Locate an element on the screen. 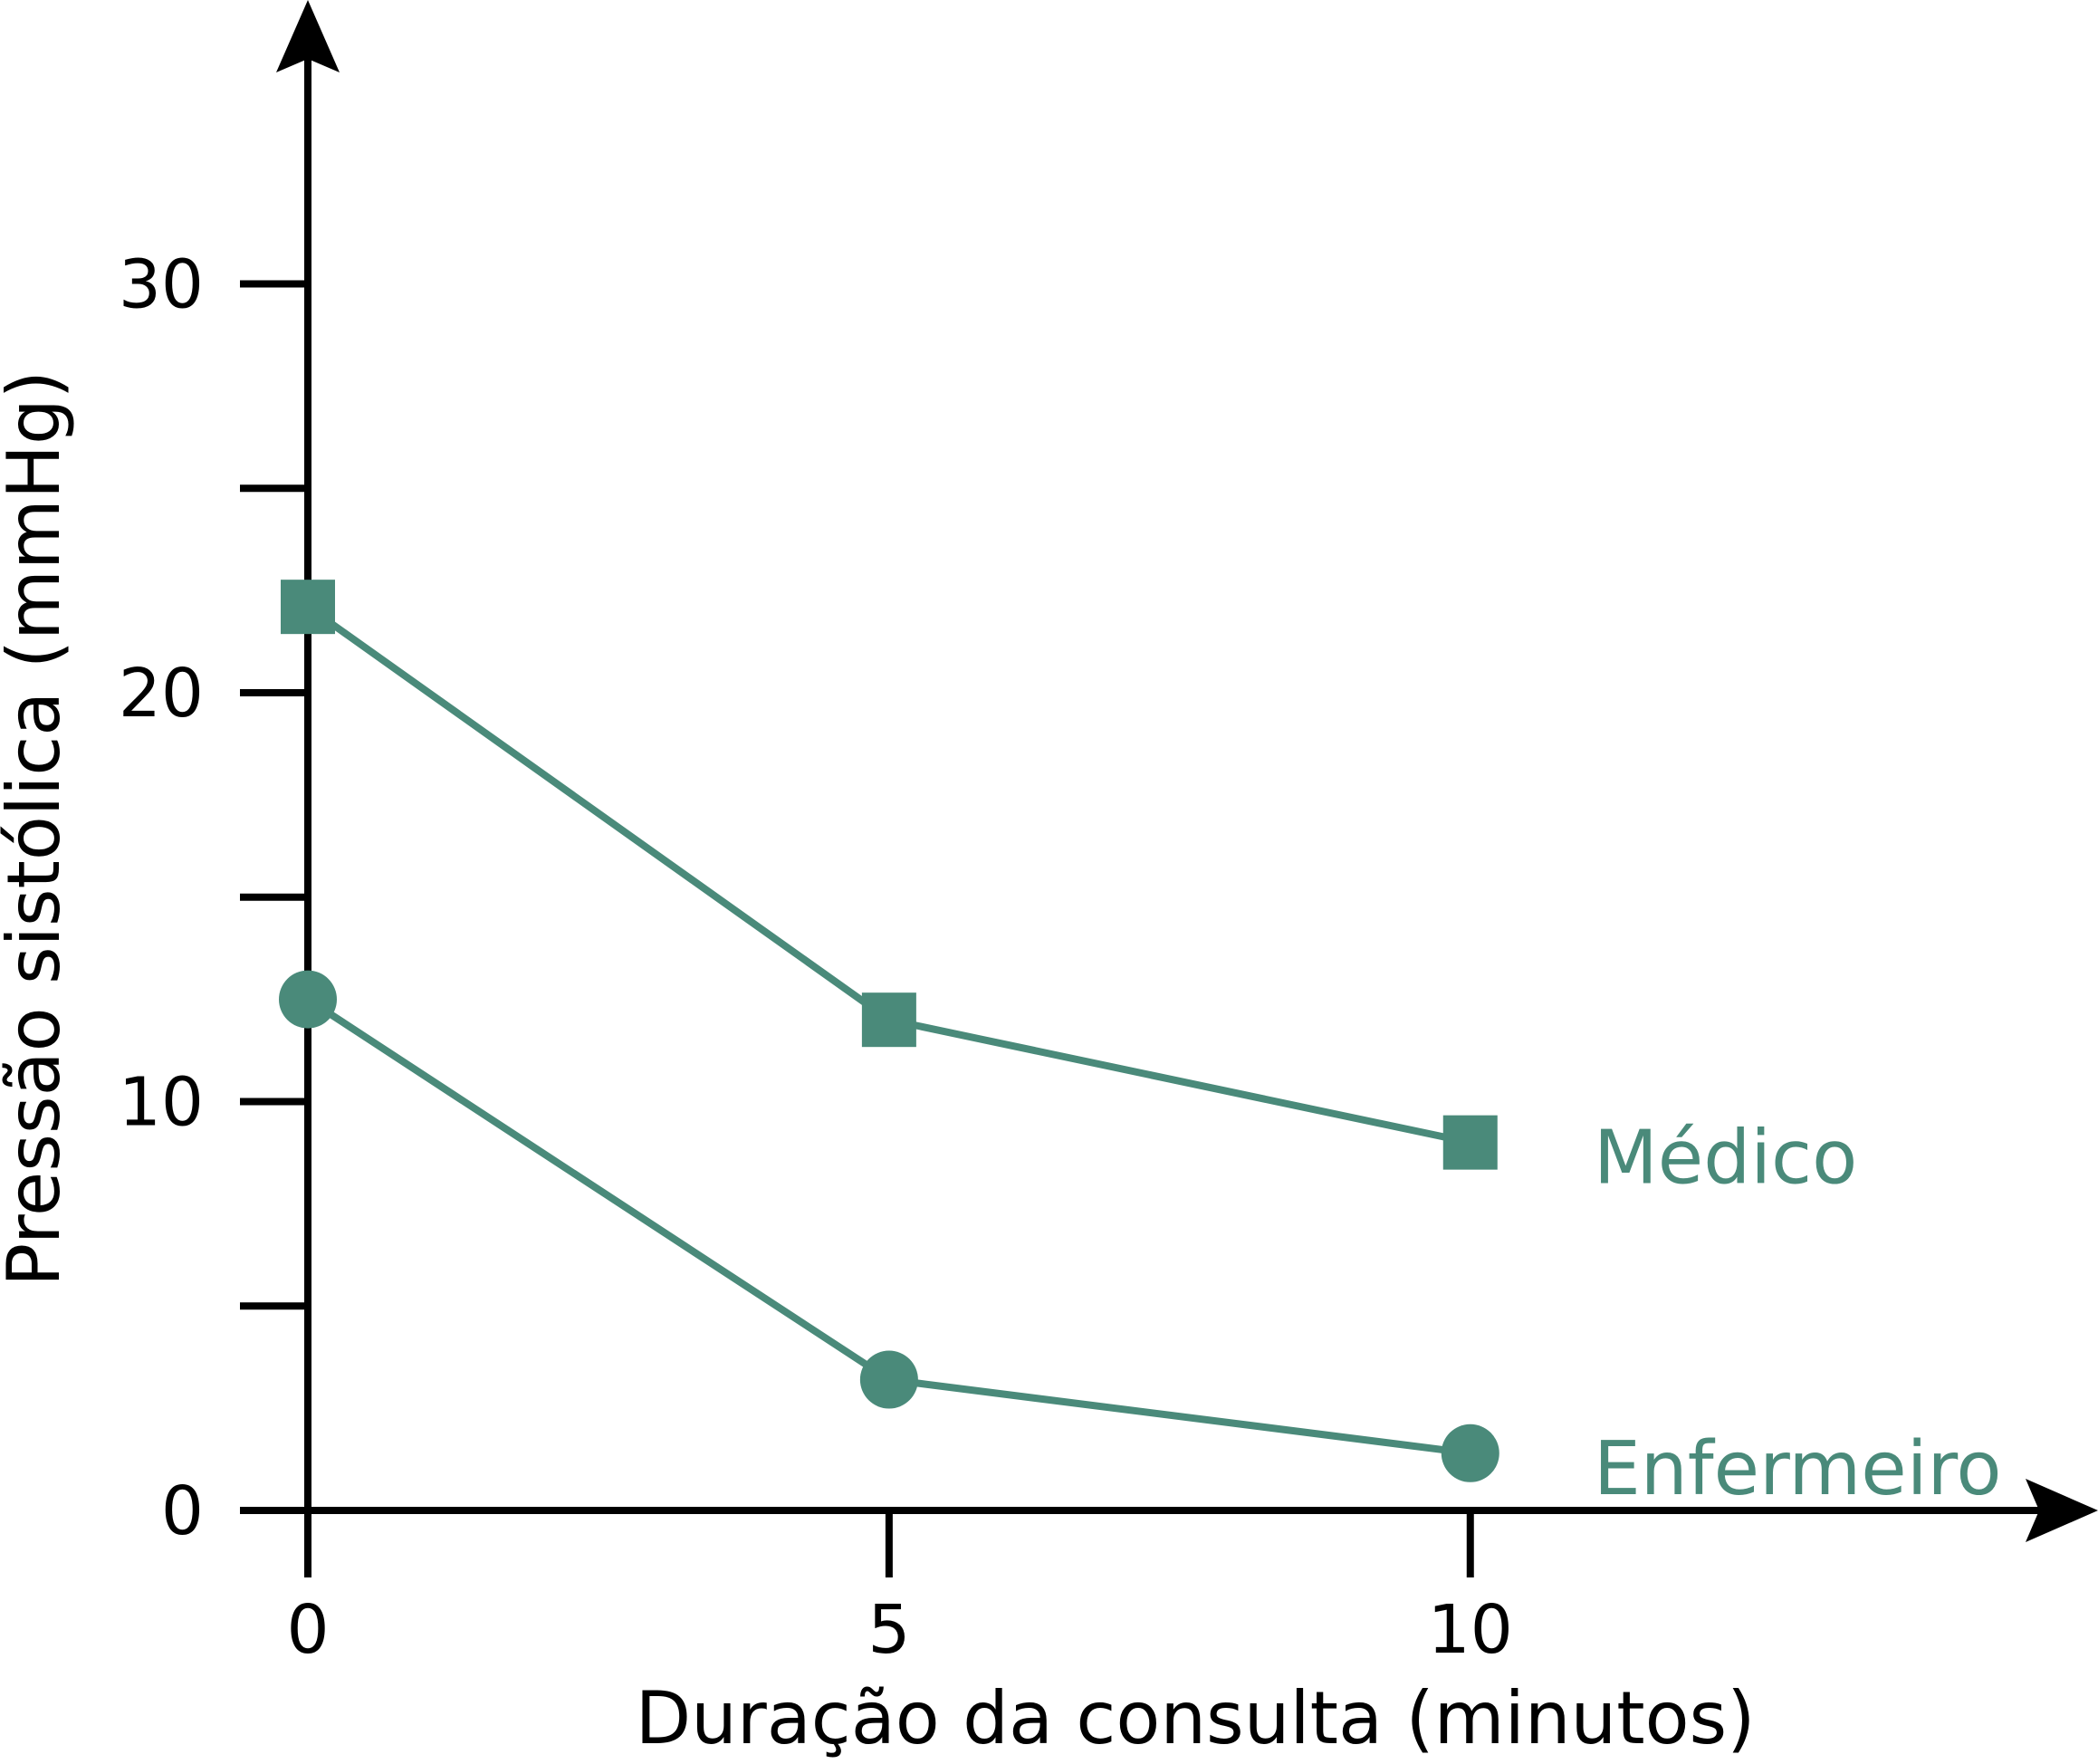 The image size is (2098, 1764). x-tick-label: 5 is located at coordinates (888, 1630).